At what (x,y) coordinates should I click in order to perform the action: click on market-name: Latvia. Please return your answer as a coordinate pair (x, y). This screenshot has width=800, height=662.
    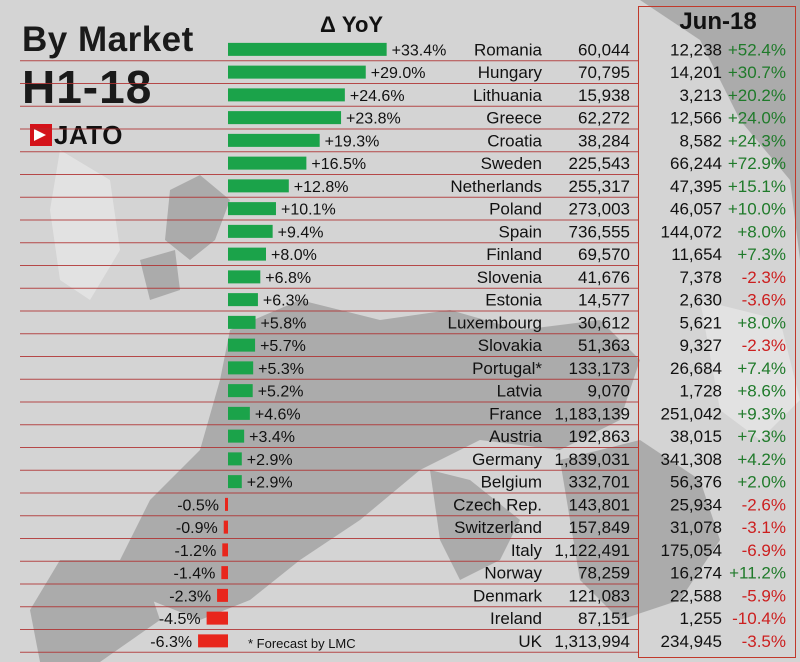
    Looking at the image, I should click on (520, 391).